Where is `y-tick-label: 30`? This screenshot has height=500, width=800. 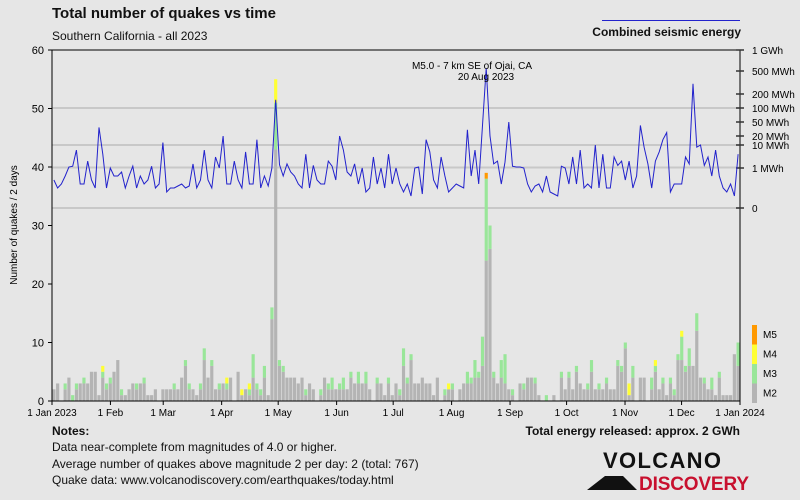 y-tick-label: 30 is located at coordinates (38, 227).